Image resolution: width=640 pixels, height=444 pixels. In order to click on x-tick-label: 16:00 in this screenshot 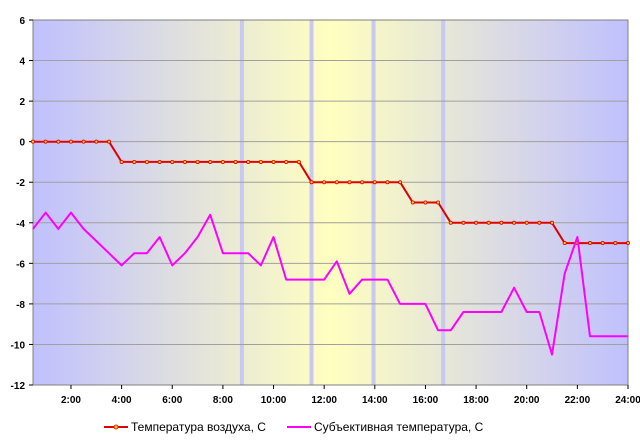, I will do `click(426, 400)`.